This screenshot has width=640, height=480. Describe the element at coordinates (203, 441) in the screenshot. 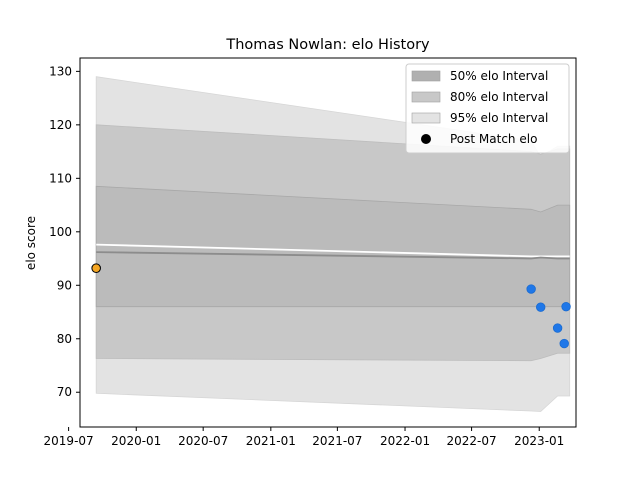

I see `x-tick-label-2020-07: 2020-07` at that location.